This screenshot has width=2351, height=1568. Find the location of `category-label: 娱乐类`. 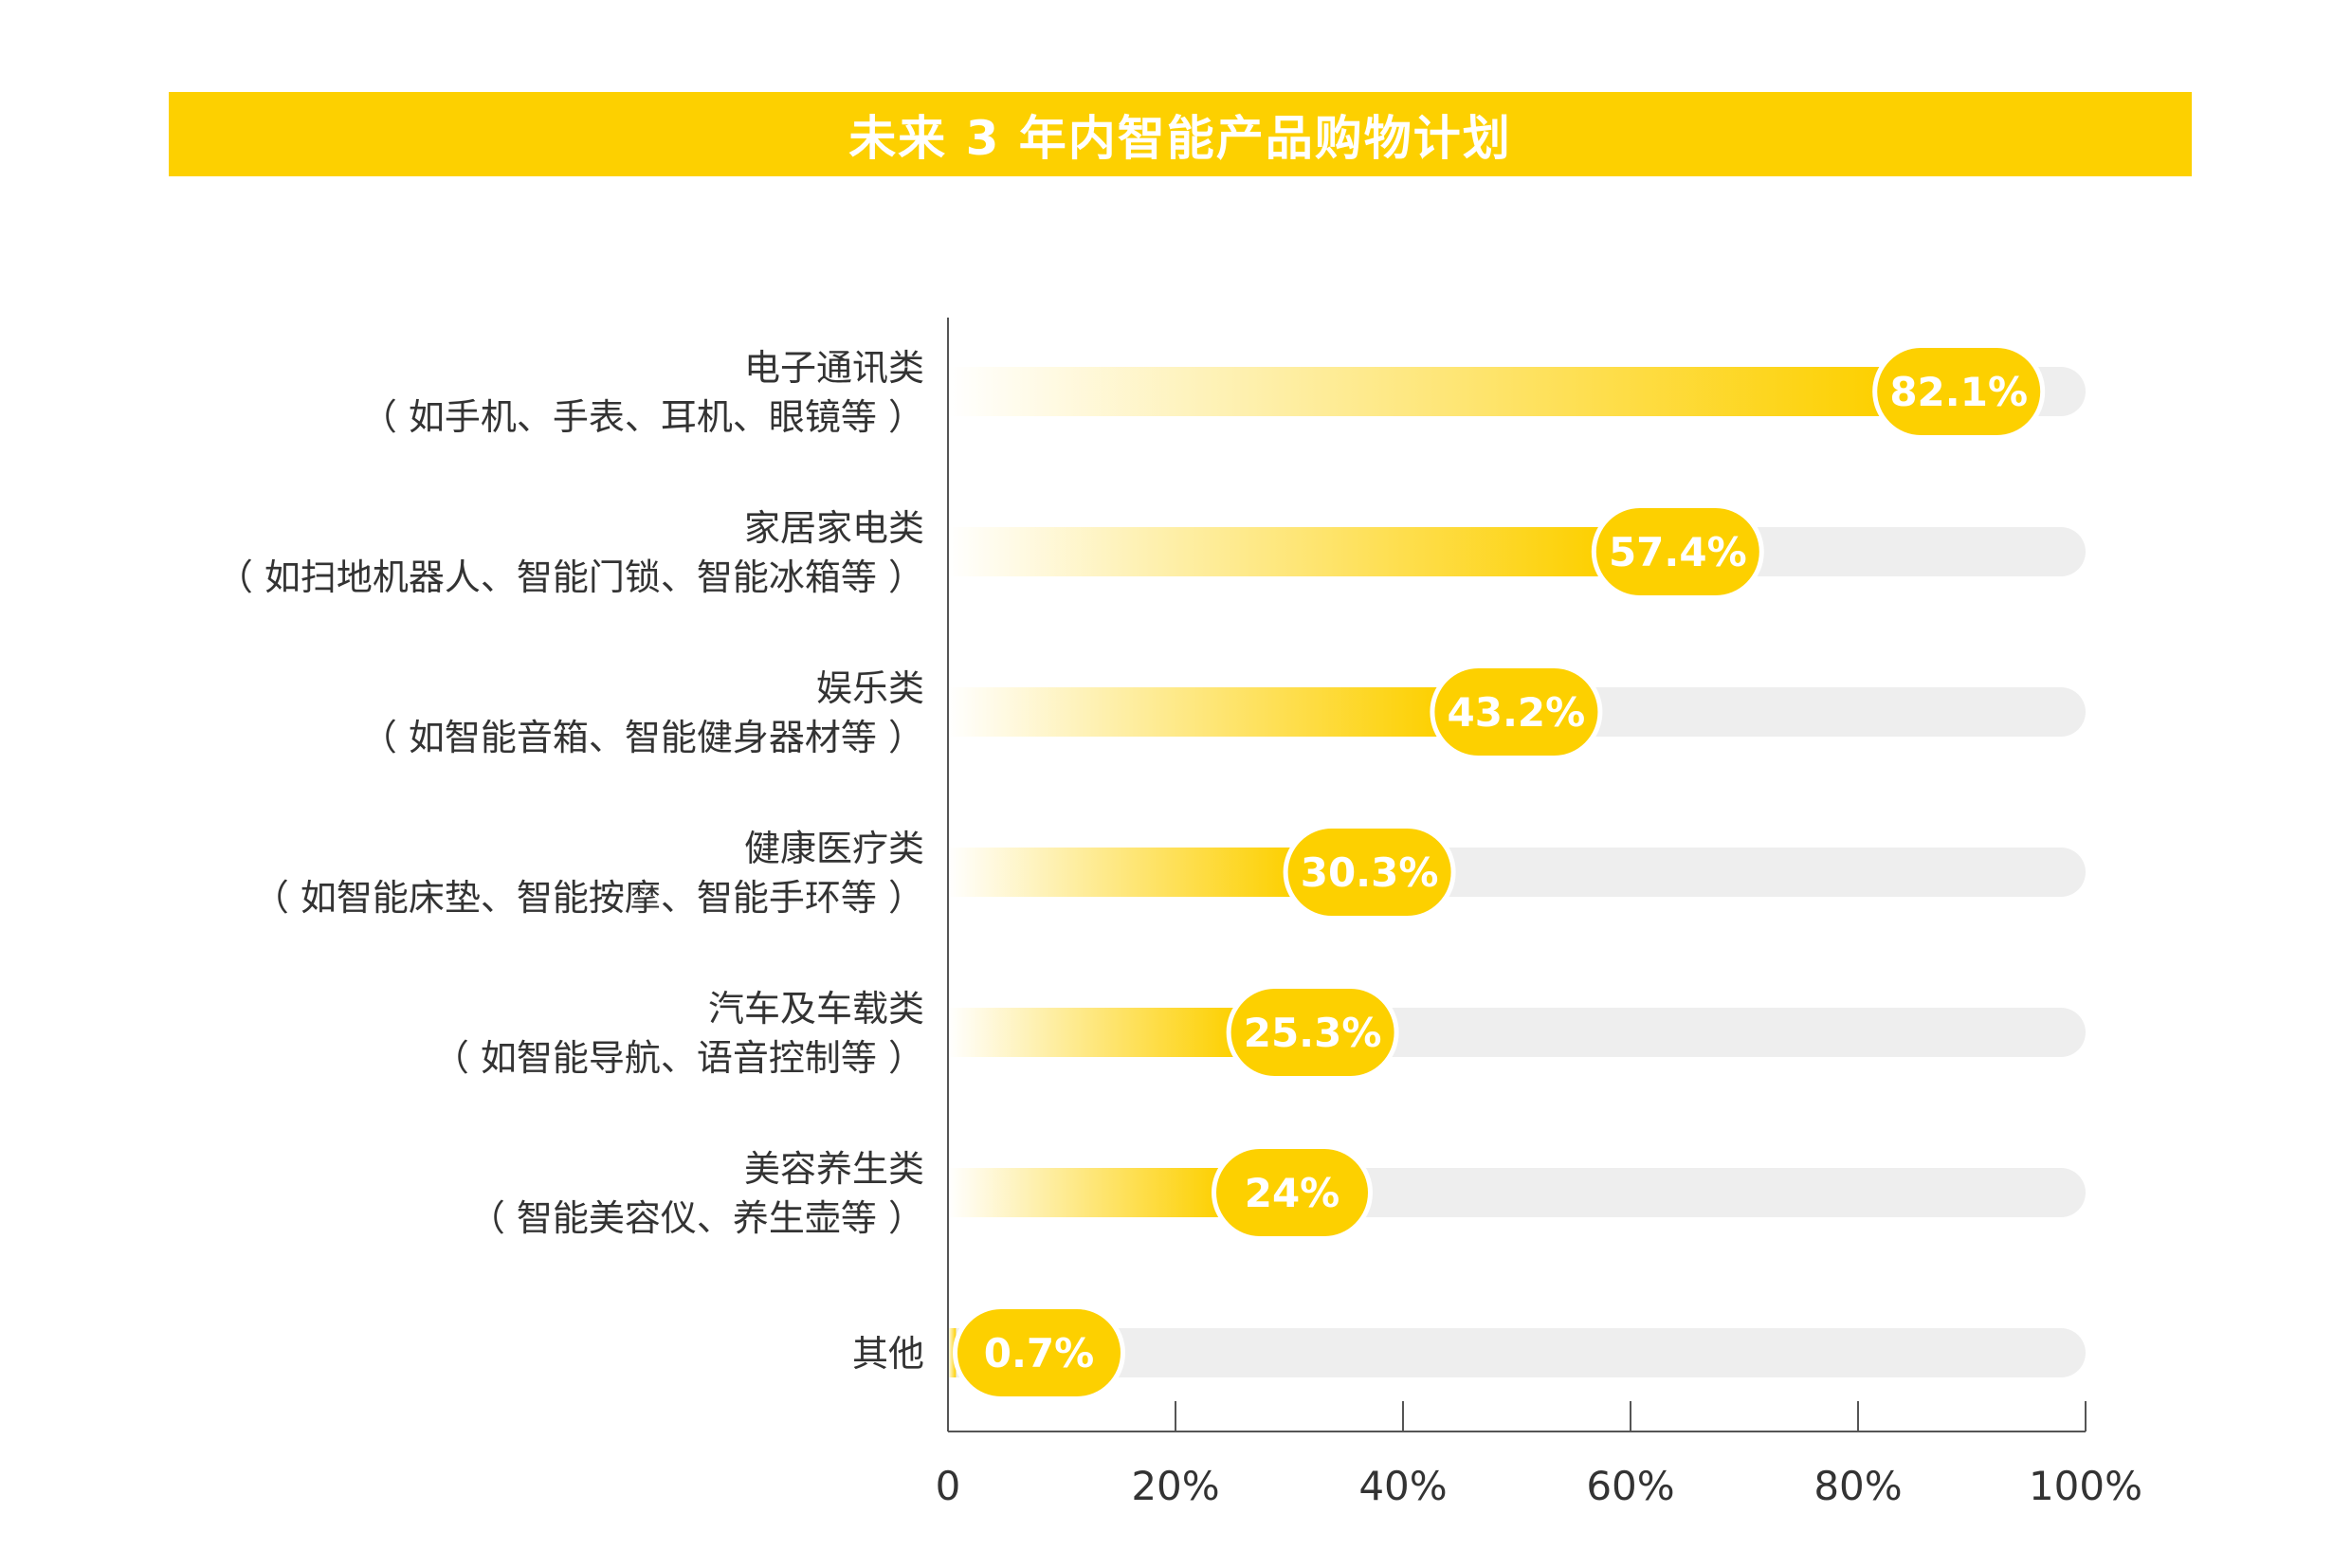

category-label: 娱乐类 is located at coordinates (870, 688).